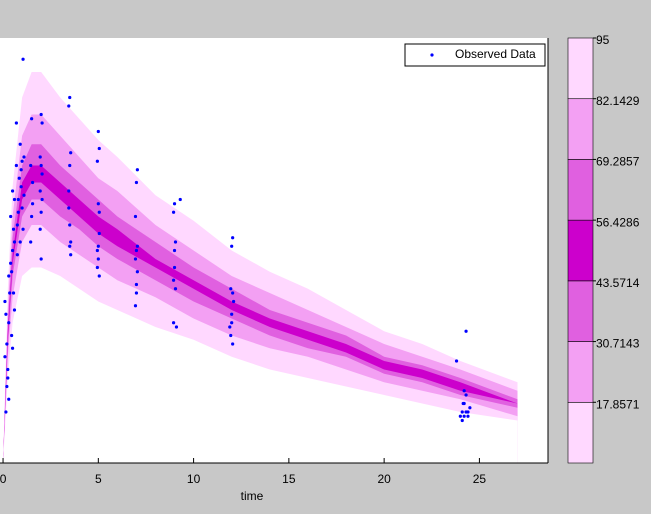  I want to click on colorbar-tick-label: 95, so click(603, 40).